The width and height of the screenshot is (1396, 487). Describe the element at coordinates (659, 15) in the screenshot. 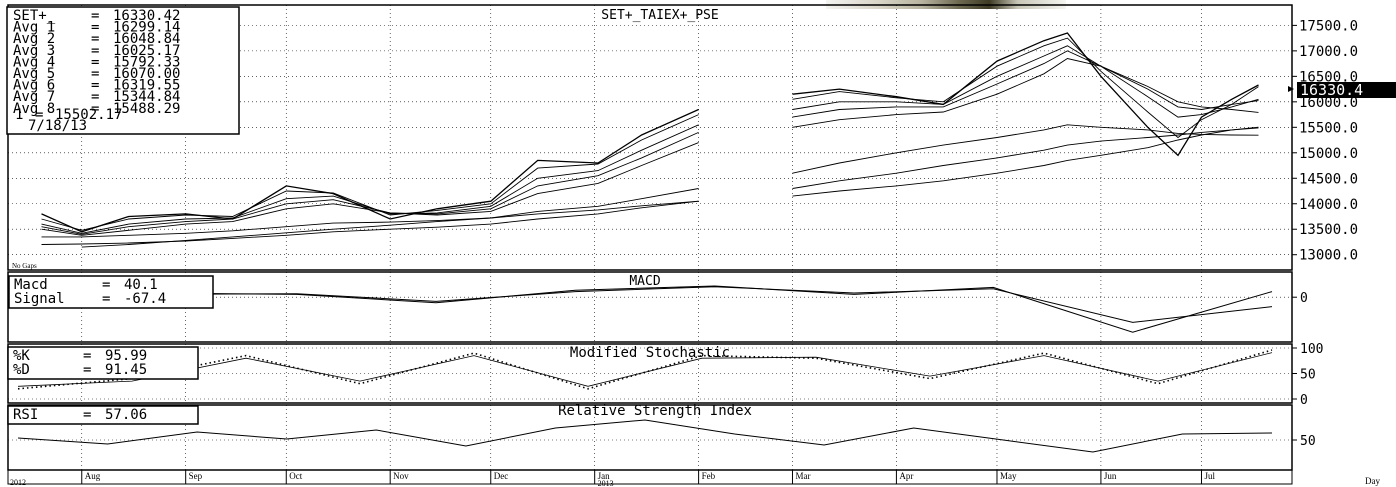

I see `main-title: SET+_TAIEX+_PSE` at that location.